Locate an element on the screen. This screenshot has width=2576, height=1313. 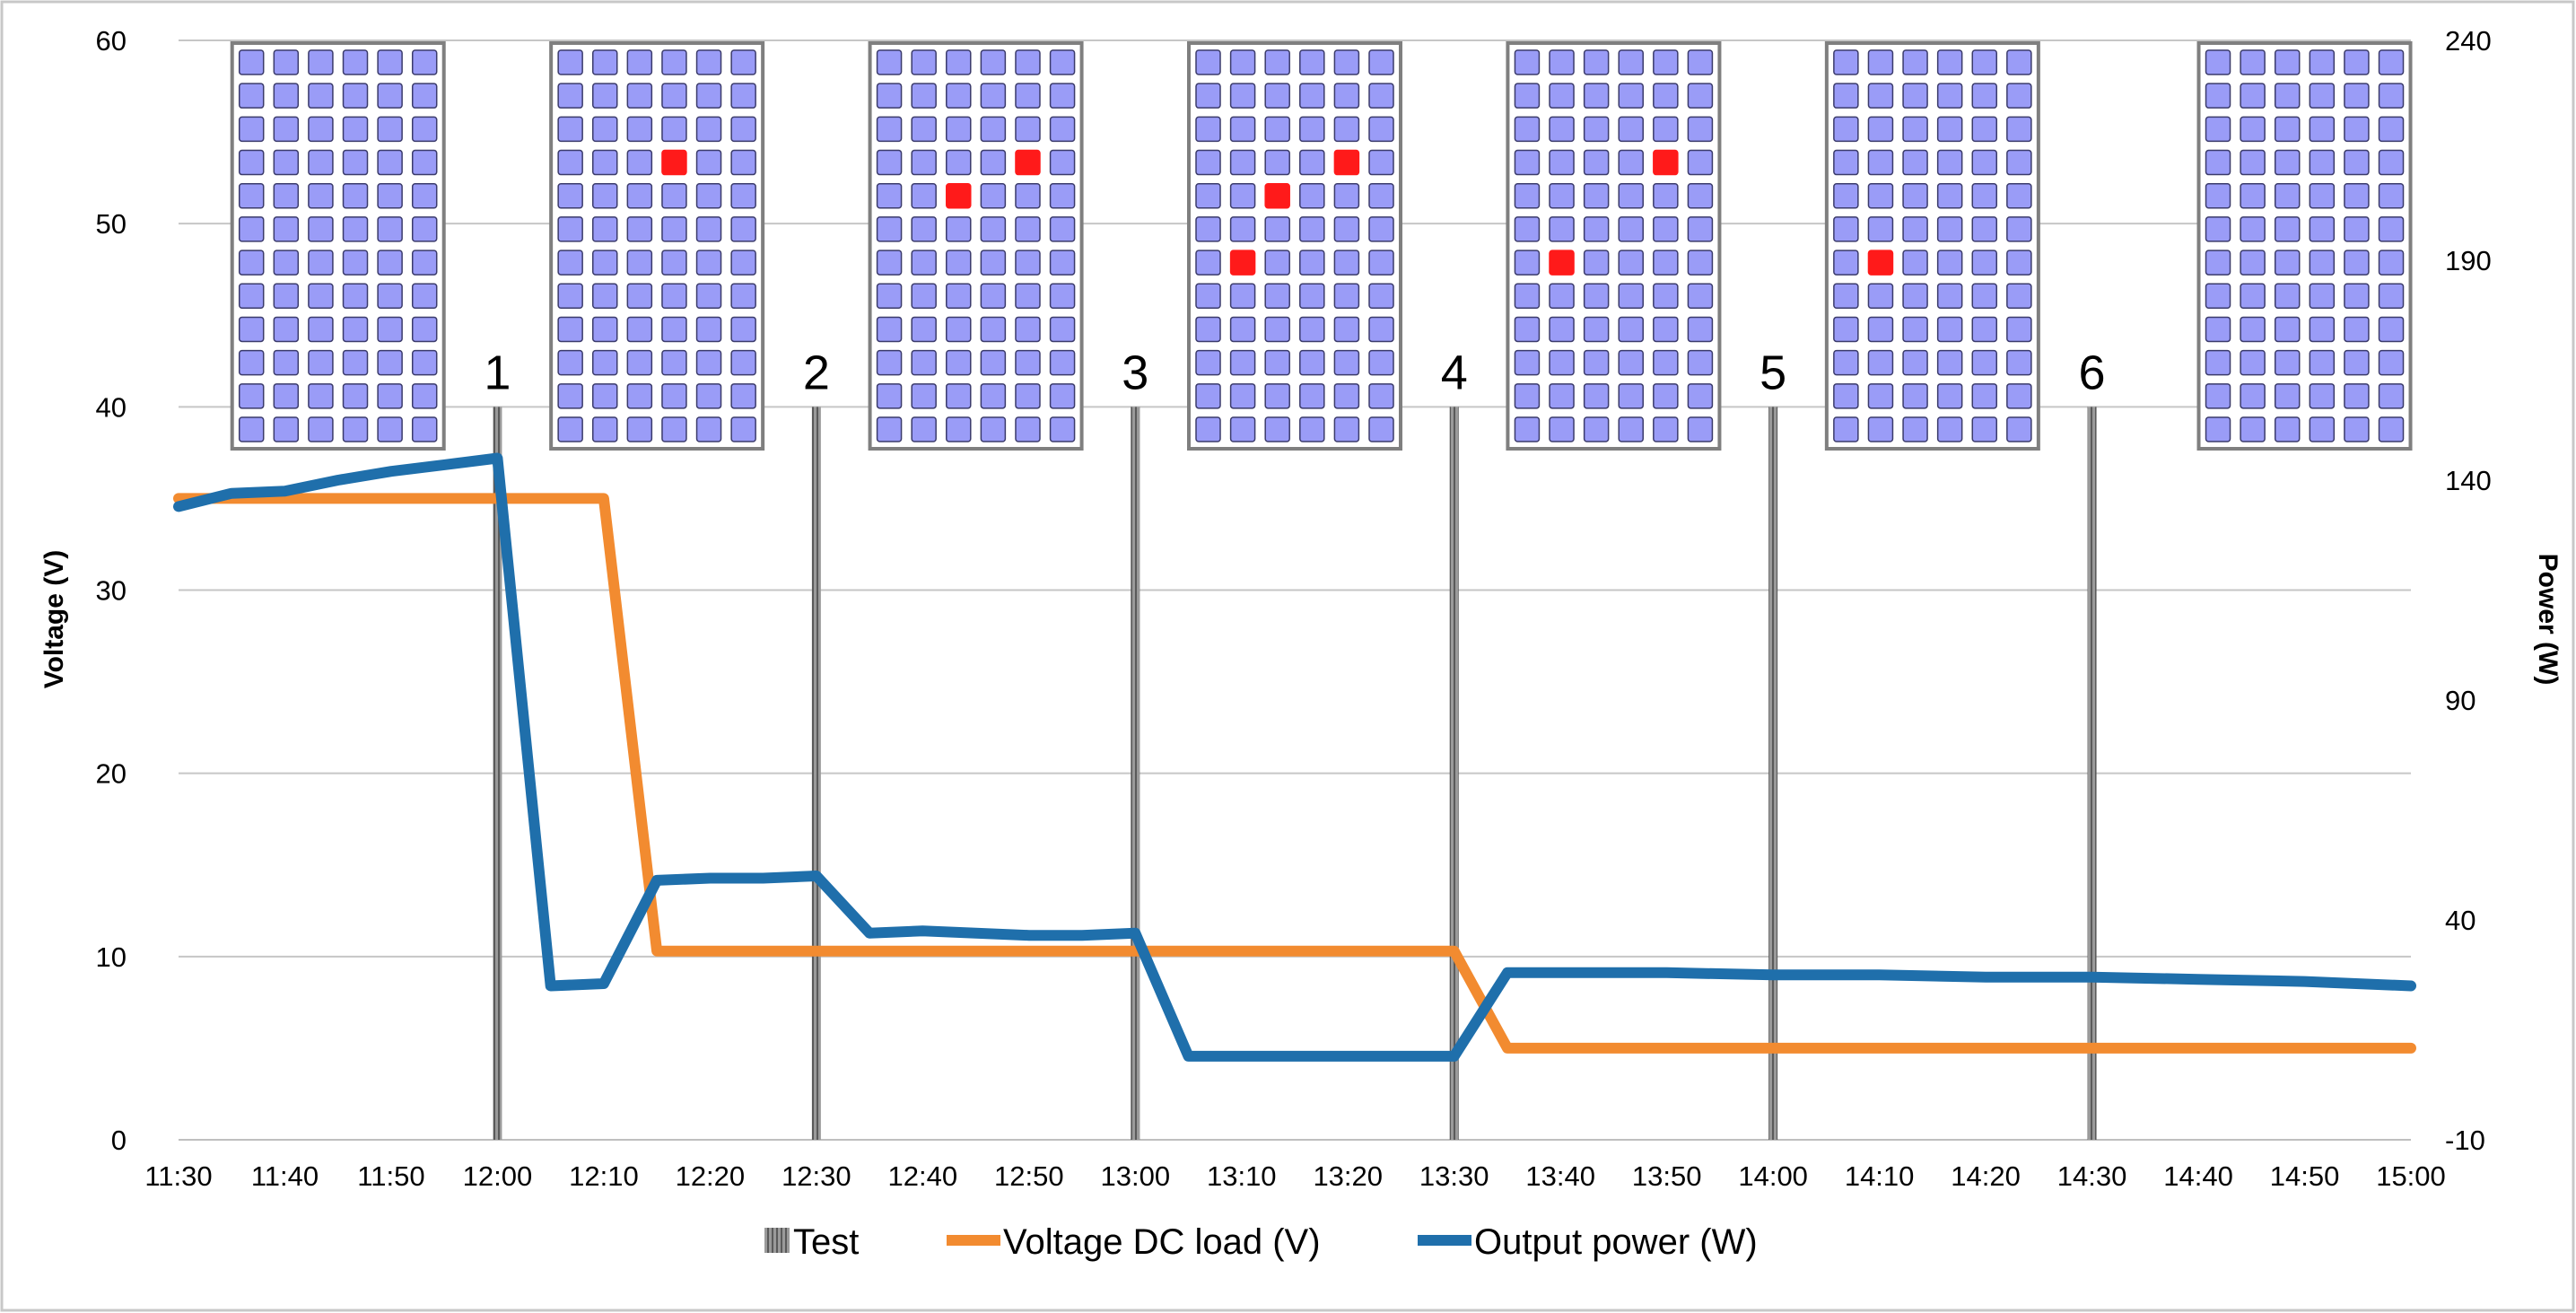
x-tick-label: 14:20 is located at coordinates (1986, 1176).